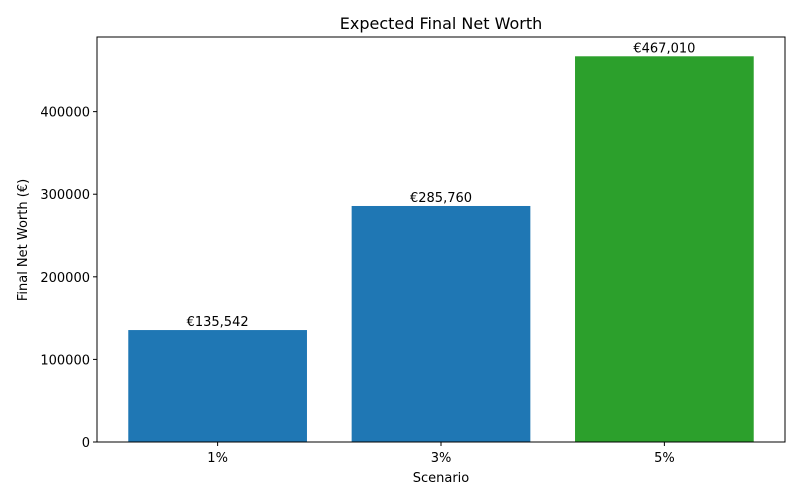  I want to click on x-axis-label: Scenario, so click(441, 478).